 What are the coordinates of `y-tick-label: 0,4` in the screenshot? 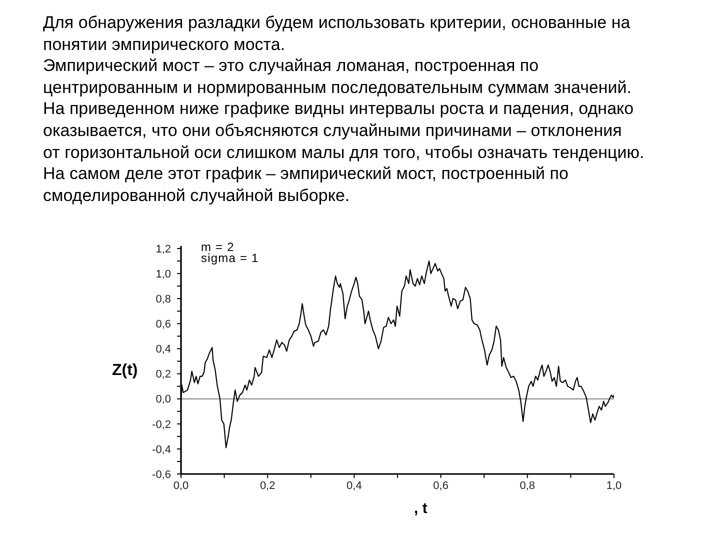 It's located at (163, 350).